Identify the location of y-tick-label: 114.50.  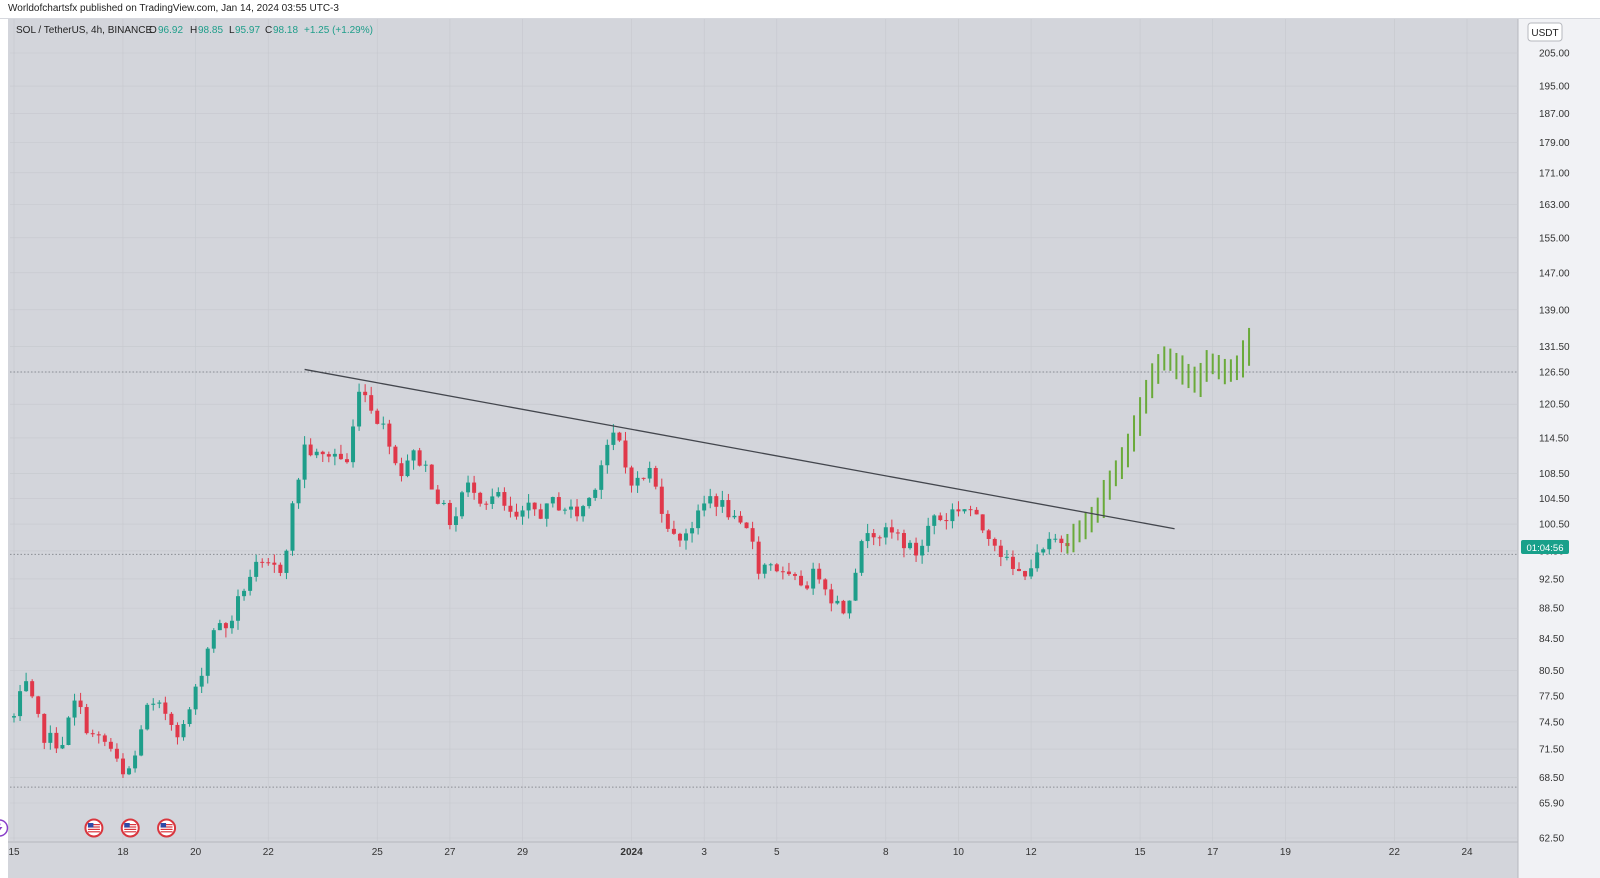
(1554, 438).